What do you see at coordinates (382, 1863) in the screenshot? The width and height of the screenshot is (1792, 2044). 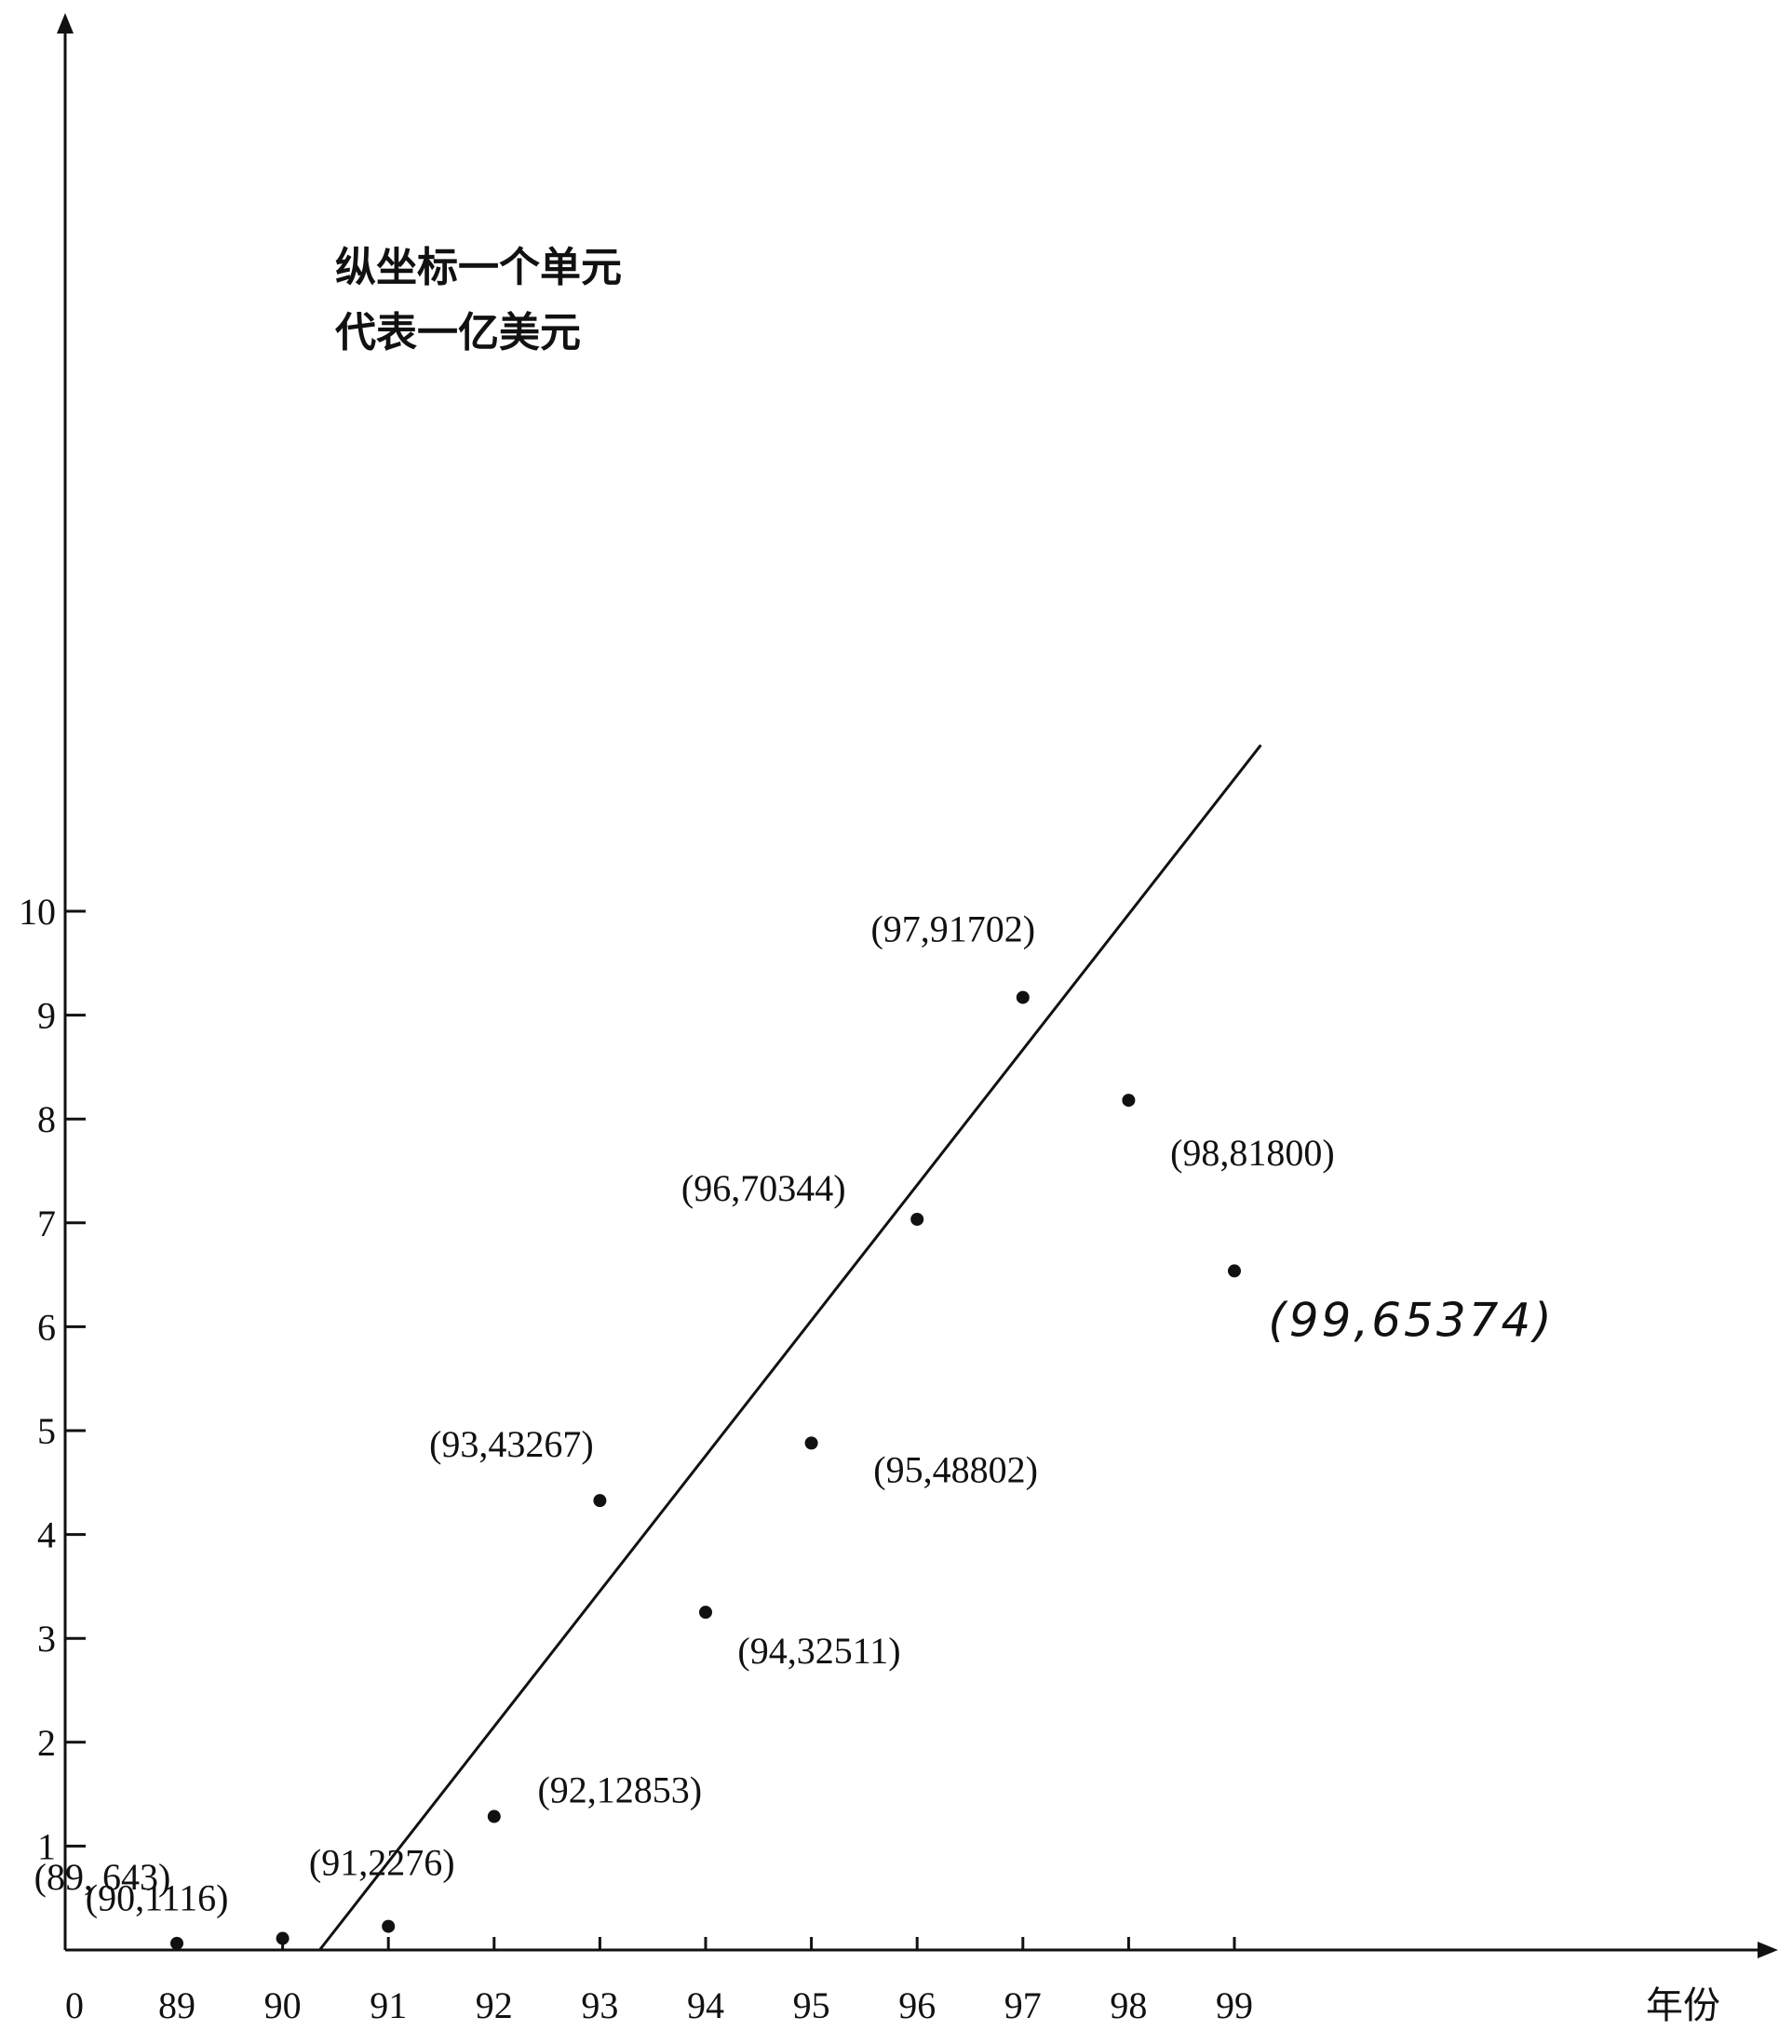 I see `data-point-label: (91,2276)` at bounding box center [382, 1863].